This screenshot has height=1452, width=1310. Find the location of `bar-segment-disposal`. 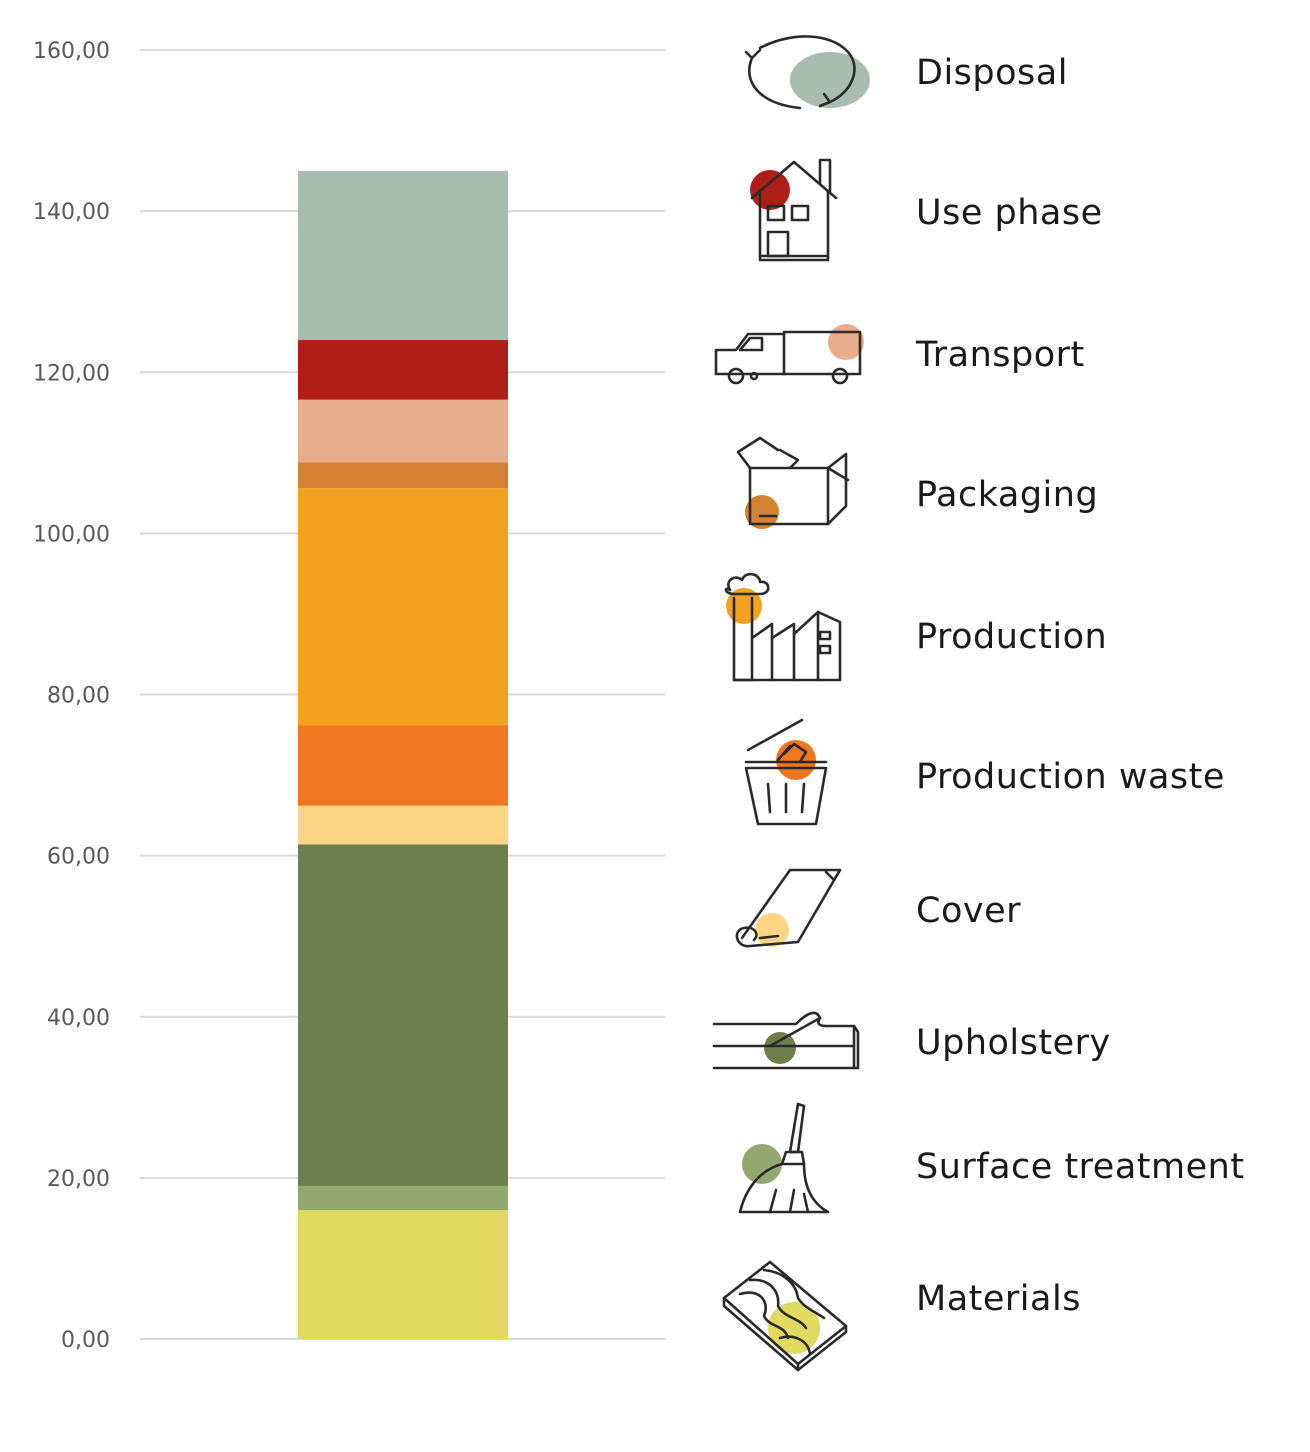

bar-segment-disposal is located at coordinates (403, 255).